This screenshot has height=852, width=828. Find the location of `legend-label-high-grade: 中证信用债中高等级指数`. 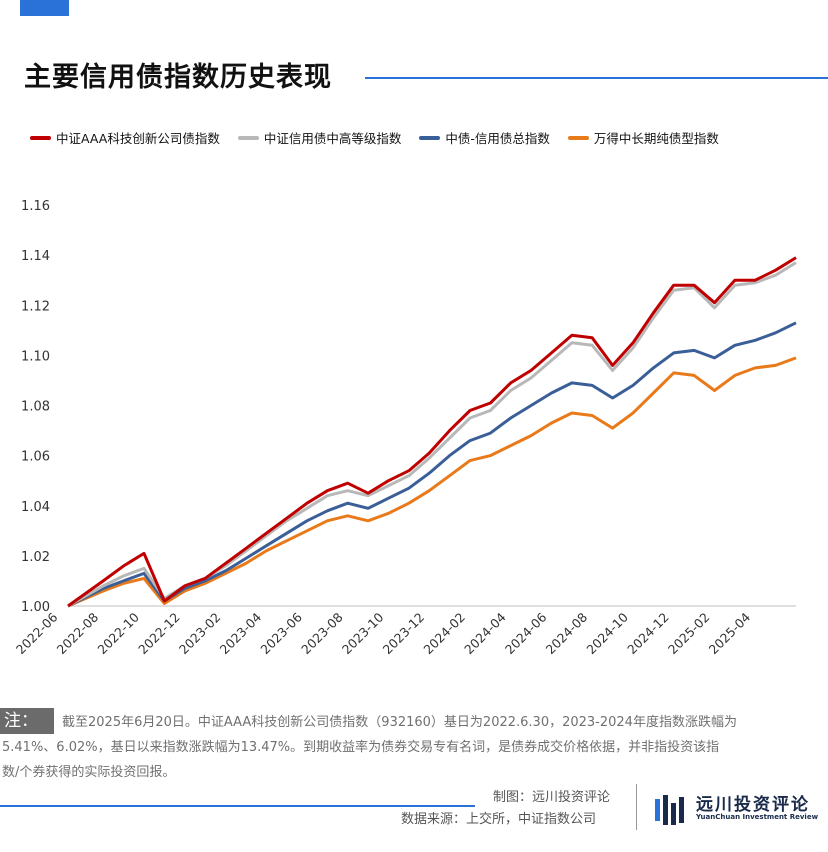

legend-label-high-grade: 中证信用债中高等级指数 is located at coordinates (332, 138).